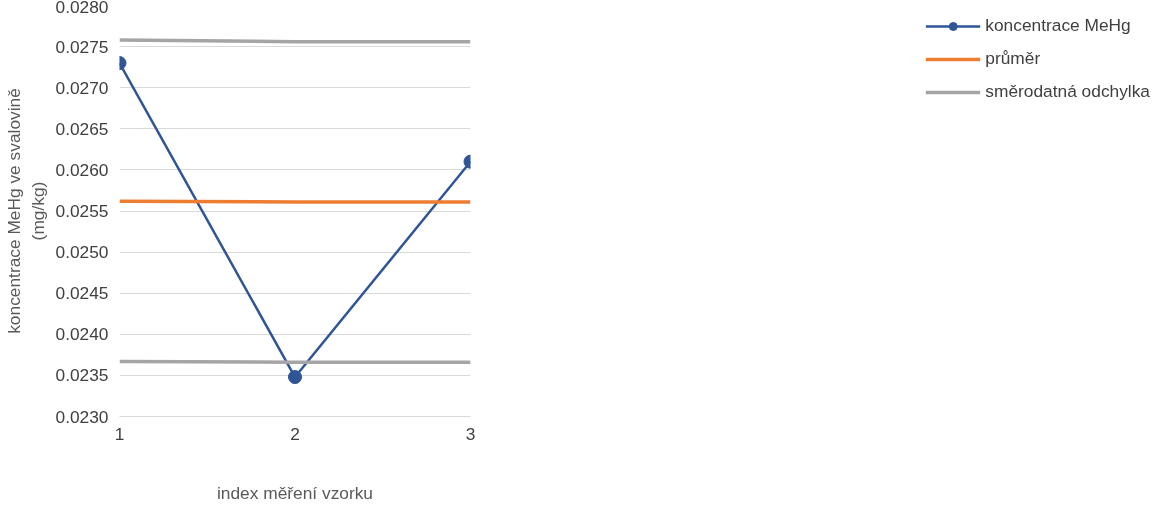  Describe the element at coordinates (1013, 58) in the screenshot. I see `legend-label: průměr` at that location.